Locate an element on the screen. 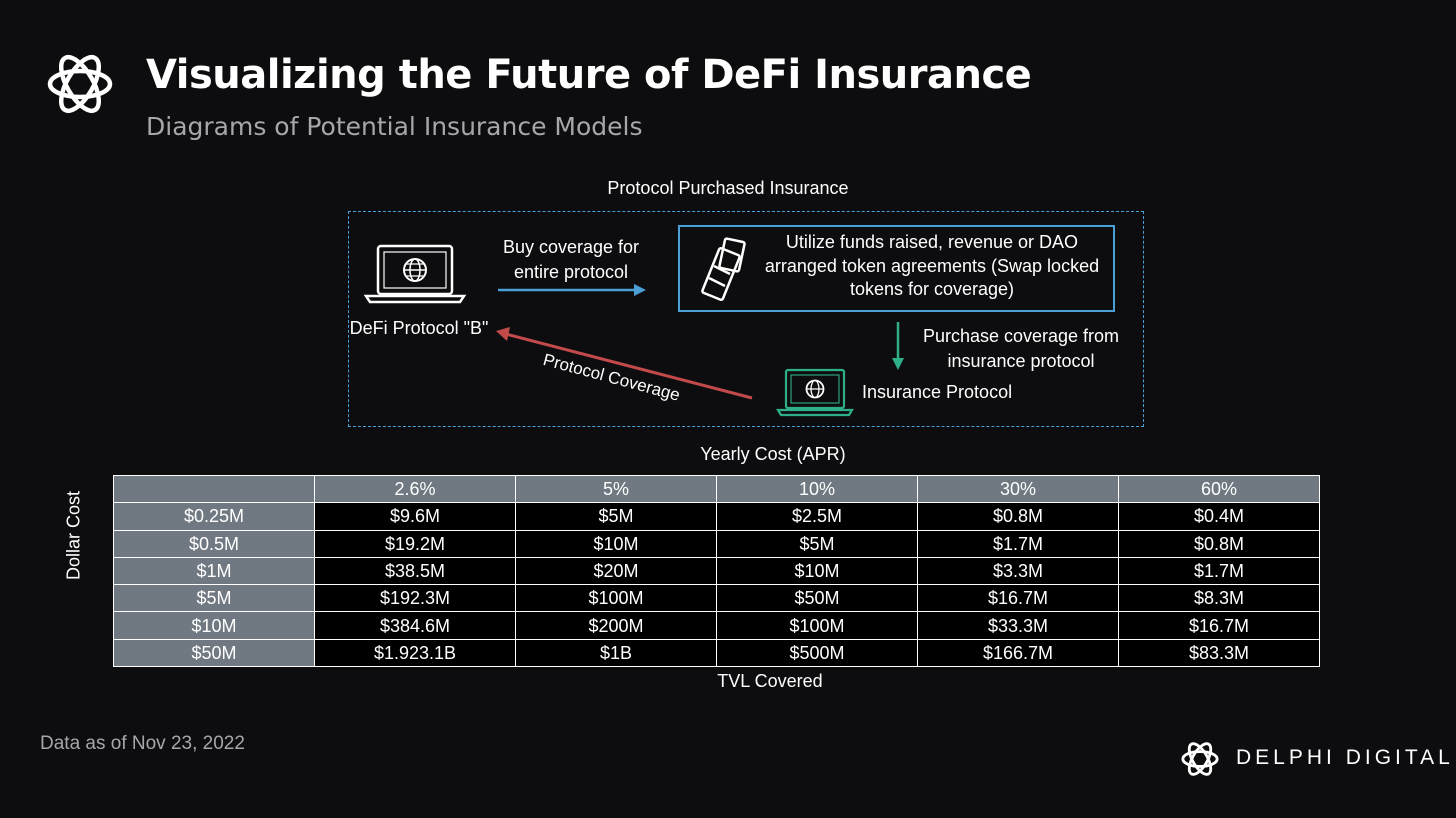 This screenshot has width=1456, height=818. table-header-cell: 30% is located at coordinates (1018, 489).